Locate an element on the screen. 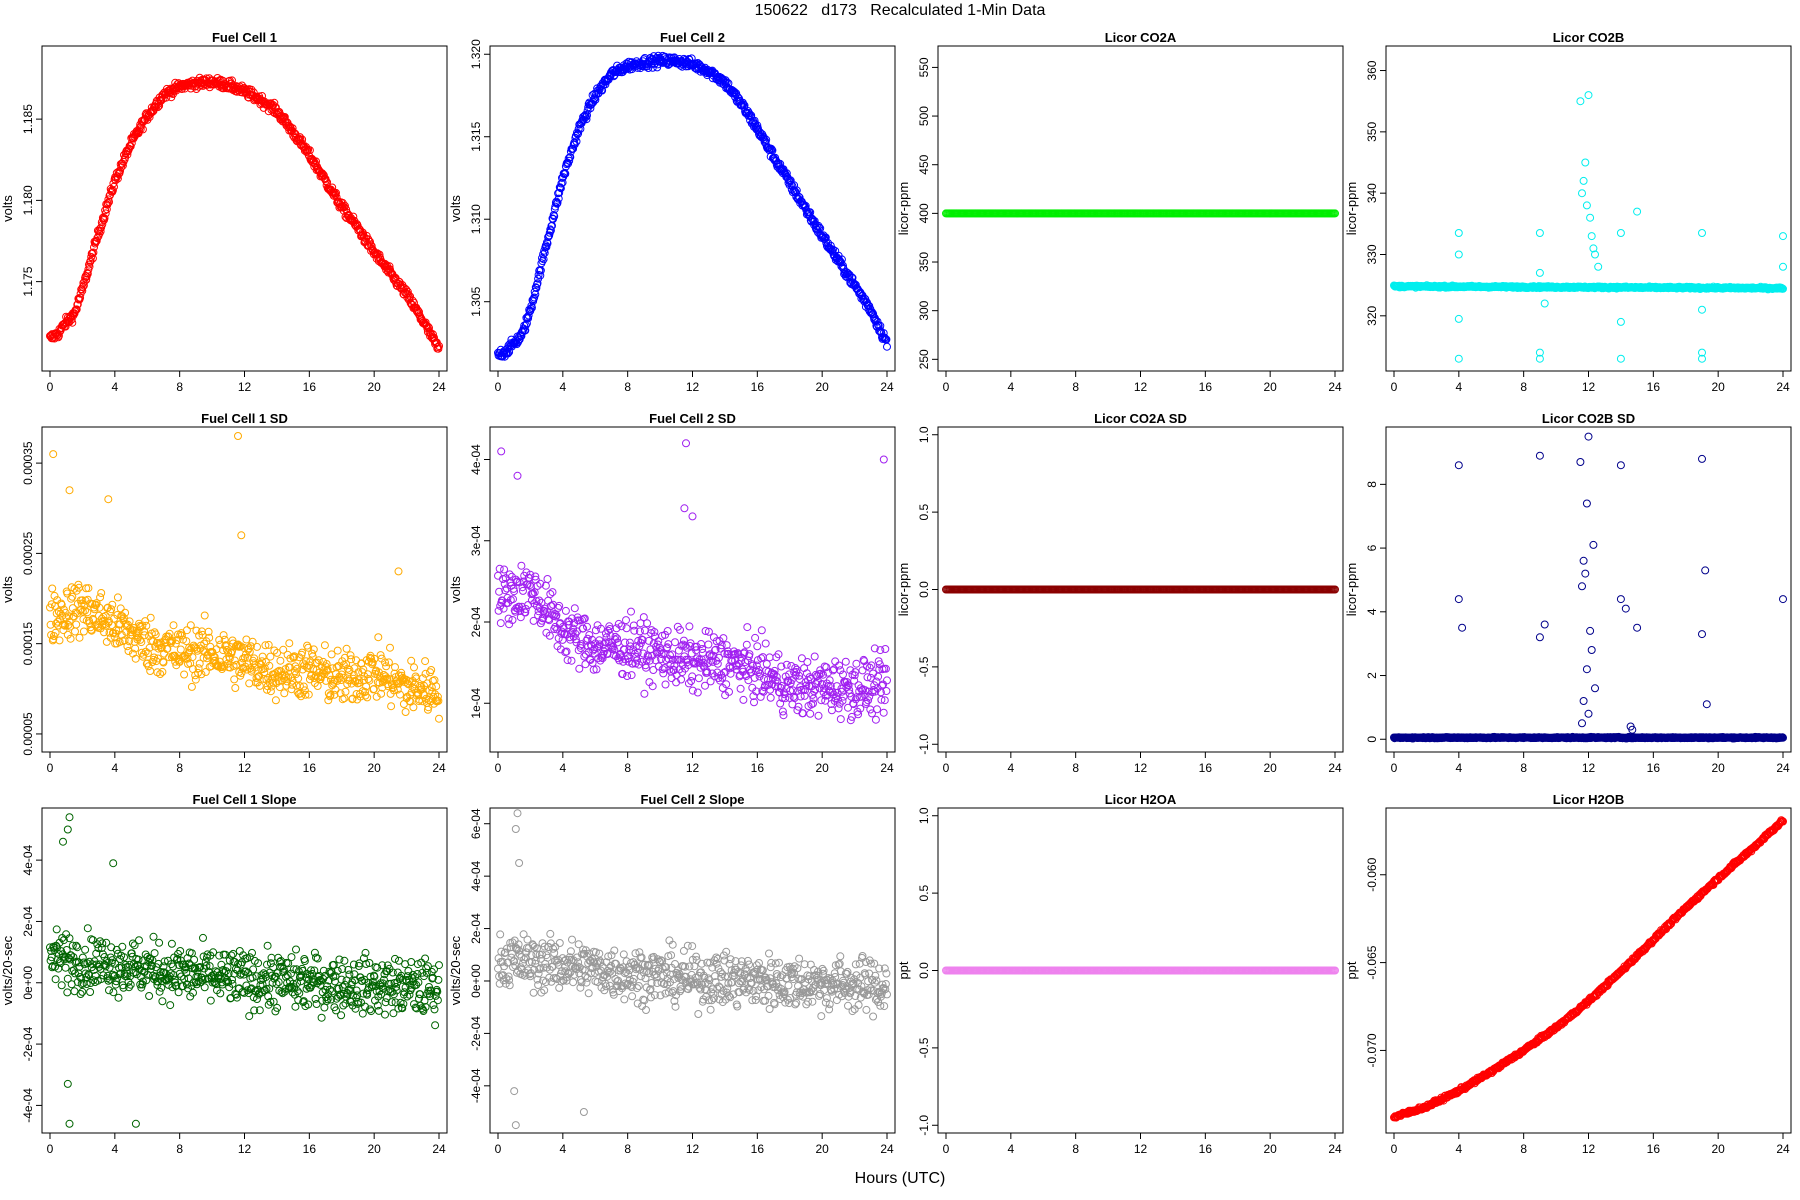  y-tick-label: 6 is located at coordinates (1372, 547).